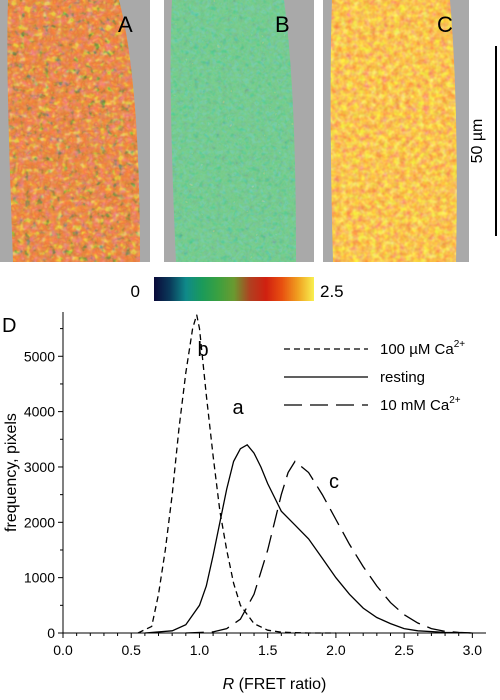 This screenshot has width=500, height=700. Describe the element at coordinates (39, 522) in the screenshot. I see `y-tick-label: 2000` at that location.